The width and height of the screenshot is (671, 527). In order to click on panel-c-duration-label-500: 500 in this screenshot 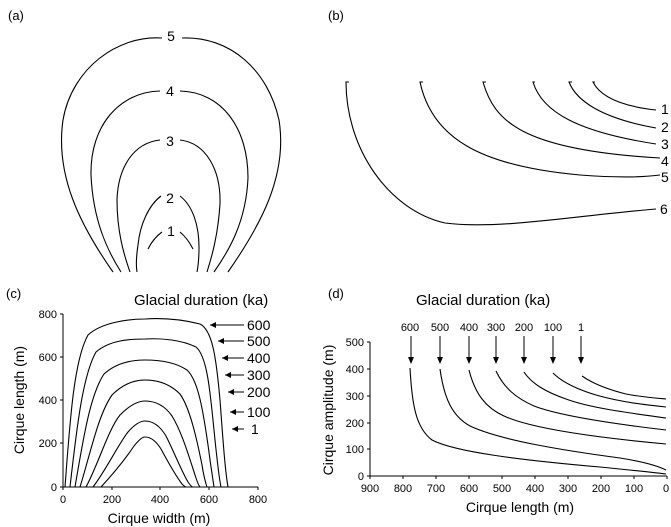, I will do `click(259, 341)`.